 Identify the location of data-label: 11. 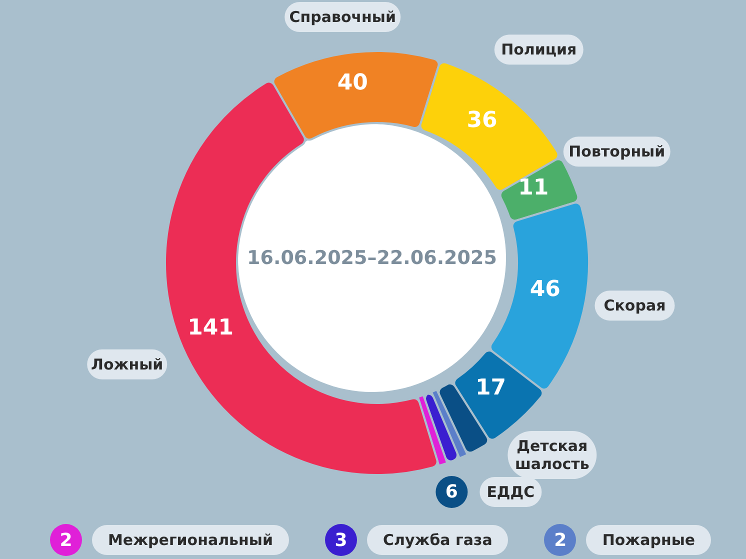
(533, 187).